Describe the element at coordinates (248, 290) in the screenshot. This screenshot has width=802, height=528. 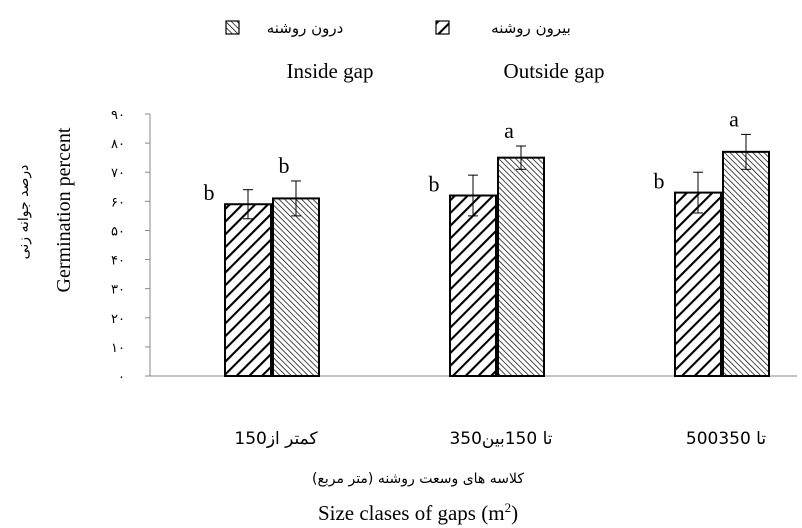
I see `bar-s0-c0` at that location.